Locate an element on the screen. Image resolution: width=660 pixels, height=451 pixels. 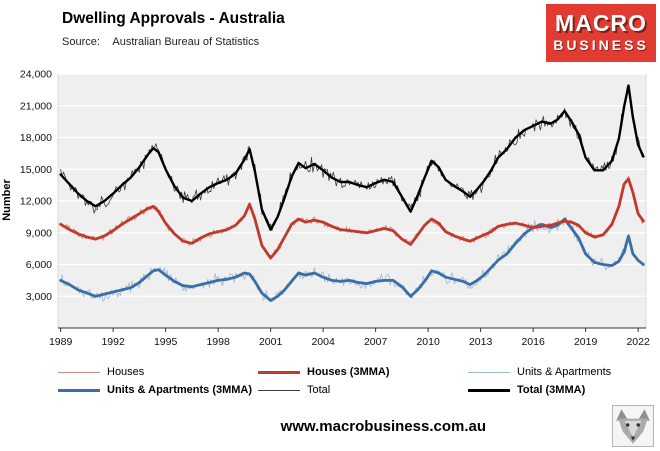
macrobusiness-logo: MACRO BUSINESS is located at coordinates (601, 33).